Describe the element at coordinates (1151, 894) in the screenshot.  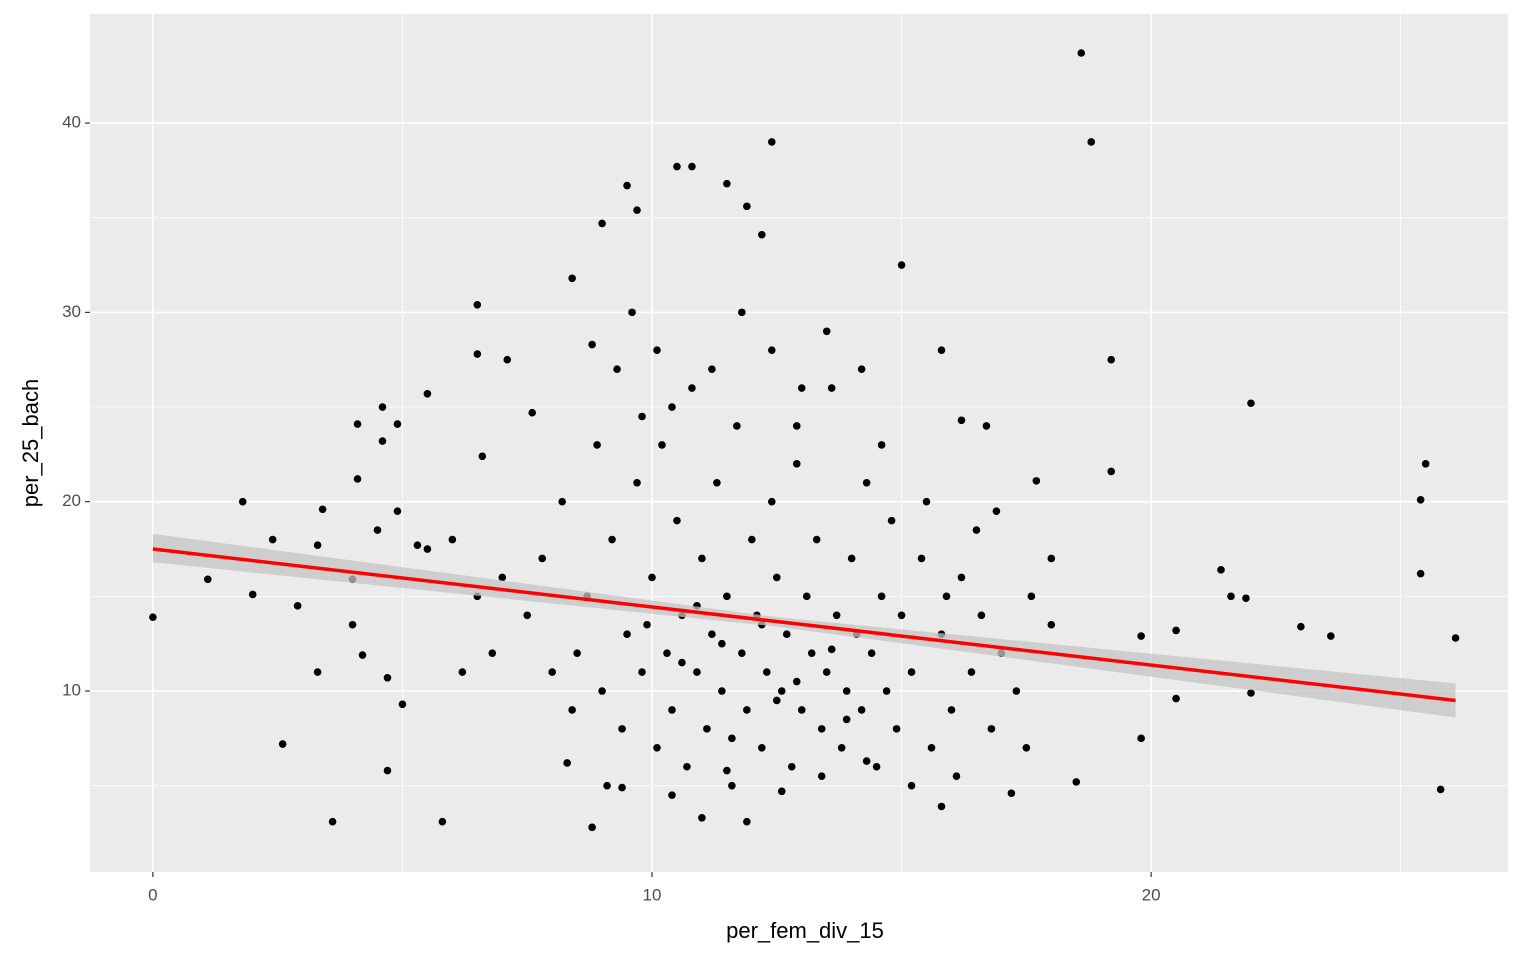
I see `x-tick-label: 20` at that location.